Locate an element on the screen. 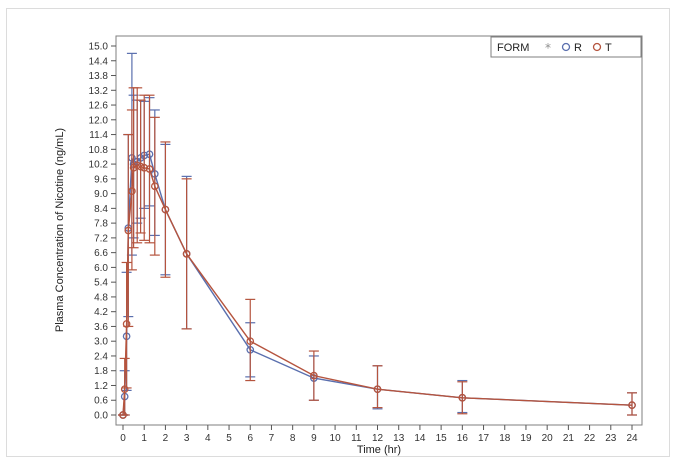 This screenshot has height=465, width=678. y-tick-label: 11.4 is located at coordinates (98, 135).